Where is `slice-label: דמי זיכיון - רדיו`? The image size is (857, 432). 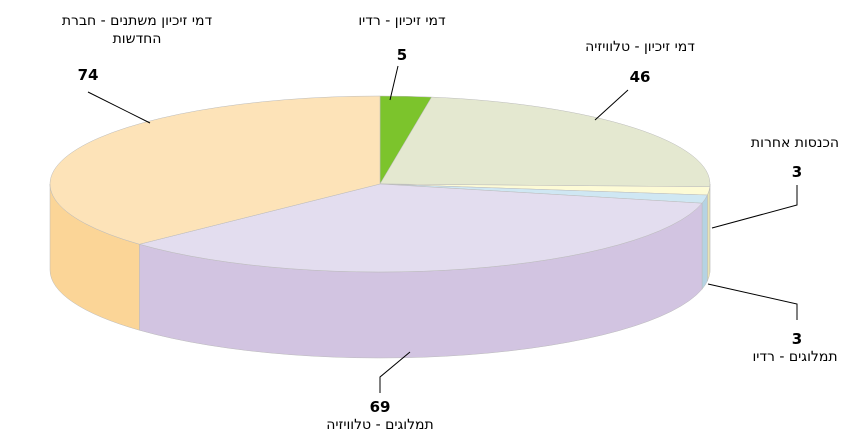
slice-label: דמי זיכיון - רדיו is located at coordinates (402, 21).